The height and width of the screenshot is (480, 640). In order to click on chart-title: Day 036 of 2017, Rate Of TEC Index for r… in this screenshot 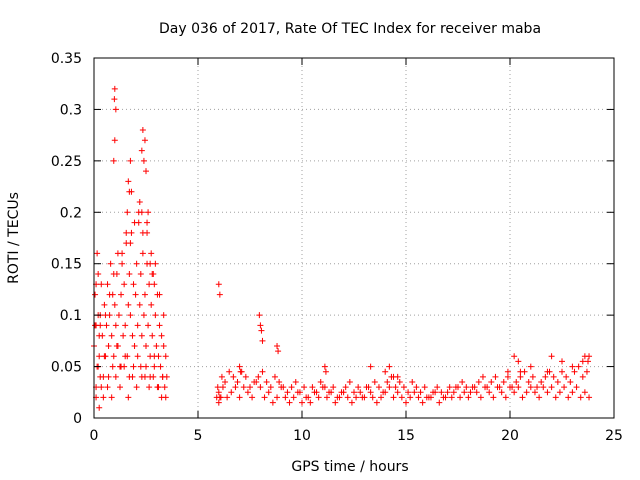, I will do `click(350, 29)`.